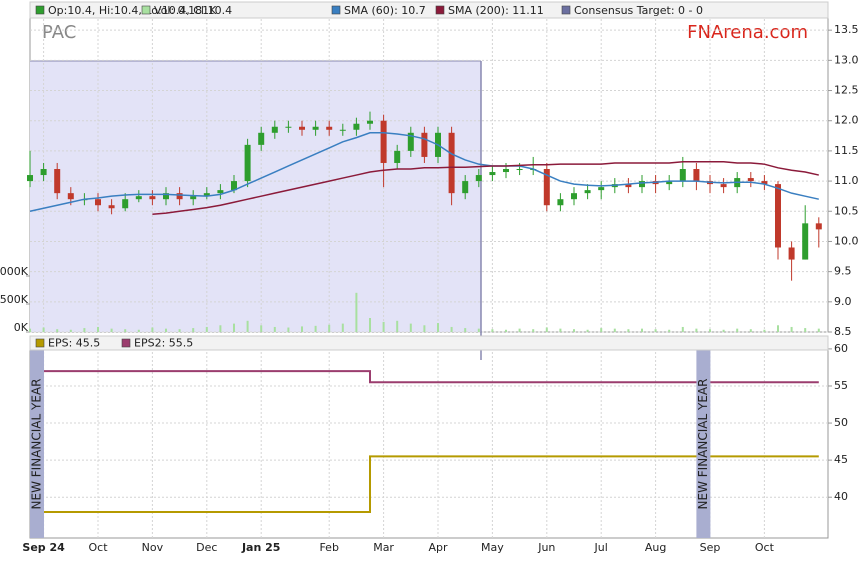  What do you see at coordinates (21, 327) in the screenshot?
I see `volume-tick-label: 0K` at bounding box center [21, 327].